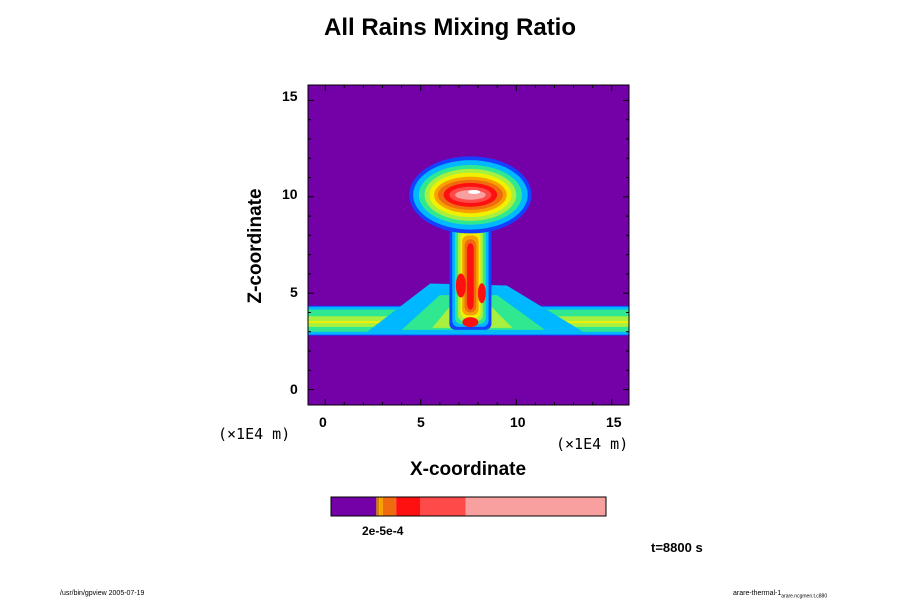 This screenshot has height=600, width=900. I want to click on y-axis-label: Z-coordinate, so click(255, 246).